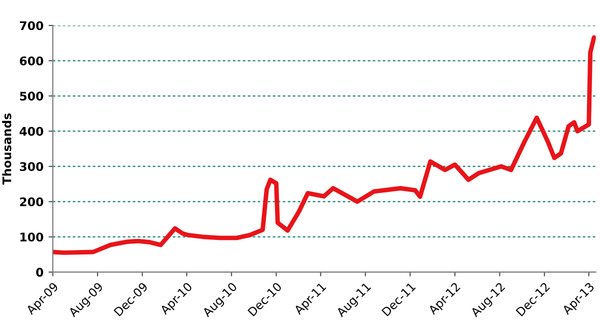  I want to click on y-tick-label: 0, so click(40, 272).